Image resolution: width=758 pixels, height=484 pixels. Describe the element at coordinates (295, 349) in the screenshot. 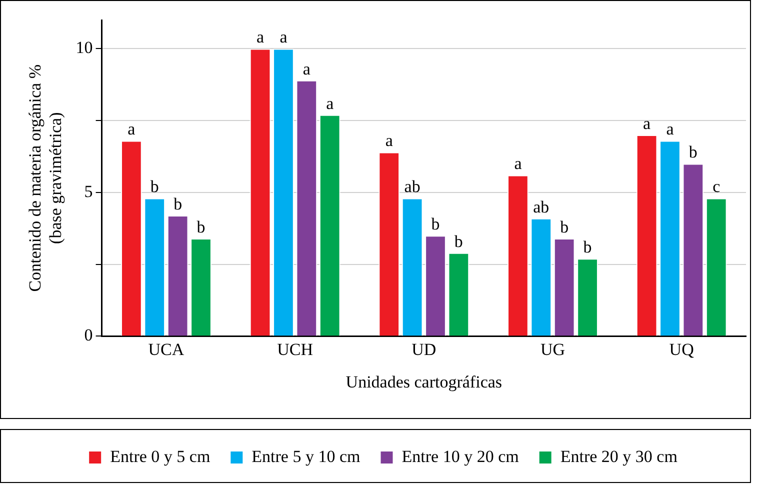

I see `x-tick-label: UCH` at that location.